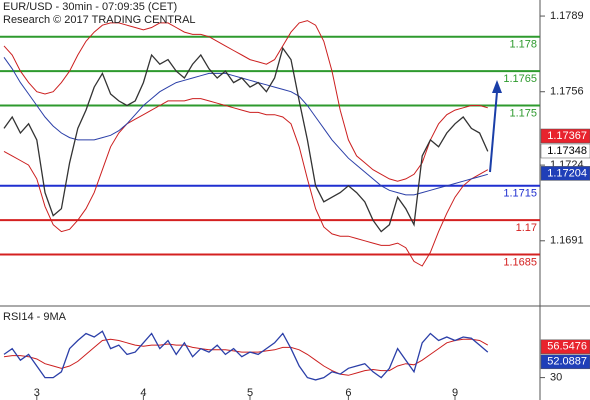  What do you see at coordinates (520, 194) in the screenshot?
I see `level-label: 1.1715` at bounding box center [520, 194].